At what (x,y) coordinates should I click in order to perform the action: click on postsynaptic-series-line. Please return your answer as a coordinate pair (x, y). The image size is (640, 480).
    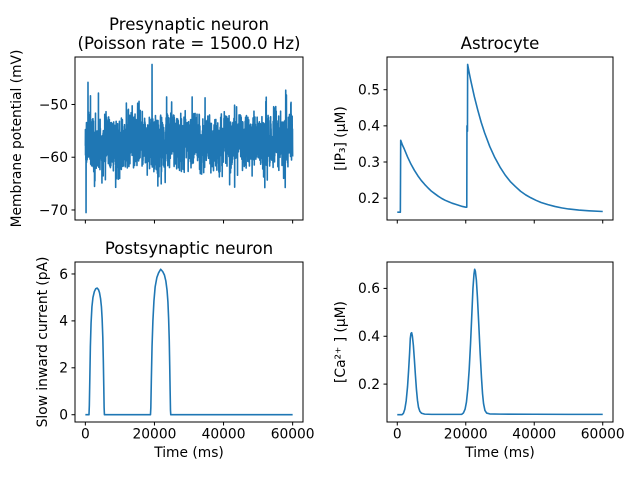
    Looking at the image, I should click on (189, 342).